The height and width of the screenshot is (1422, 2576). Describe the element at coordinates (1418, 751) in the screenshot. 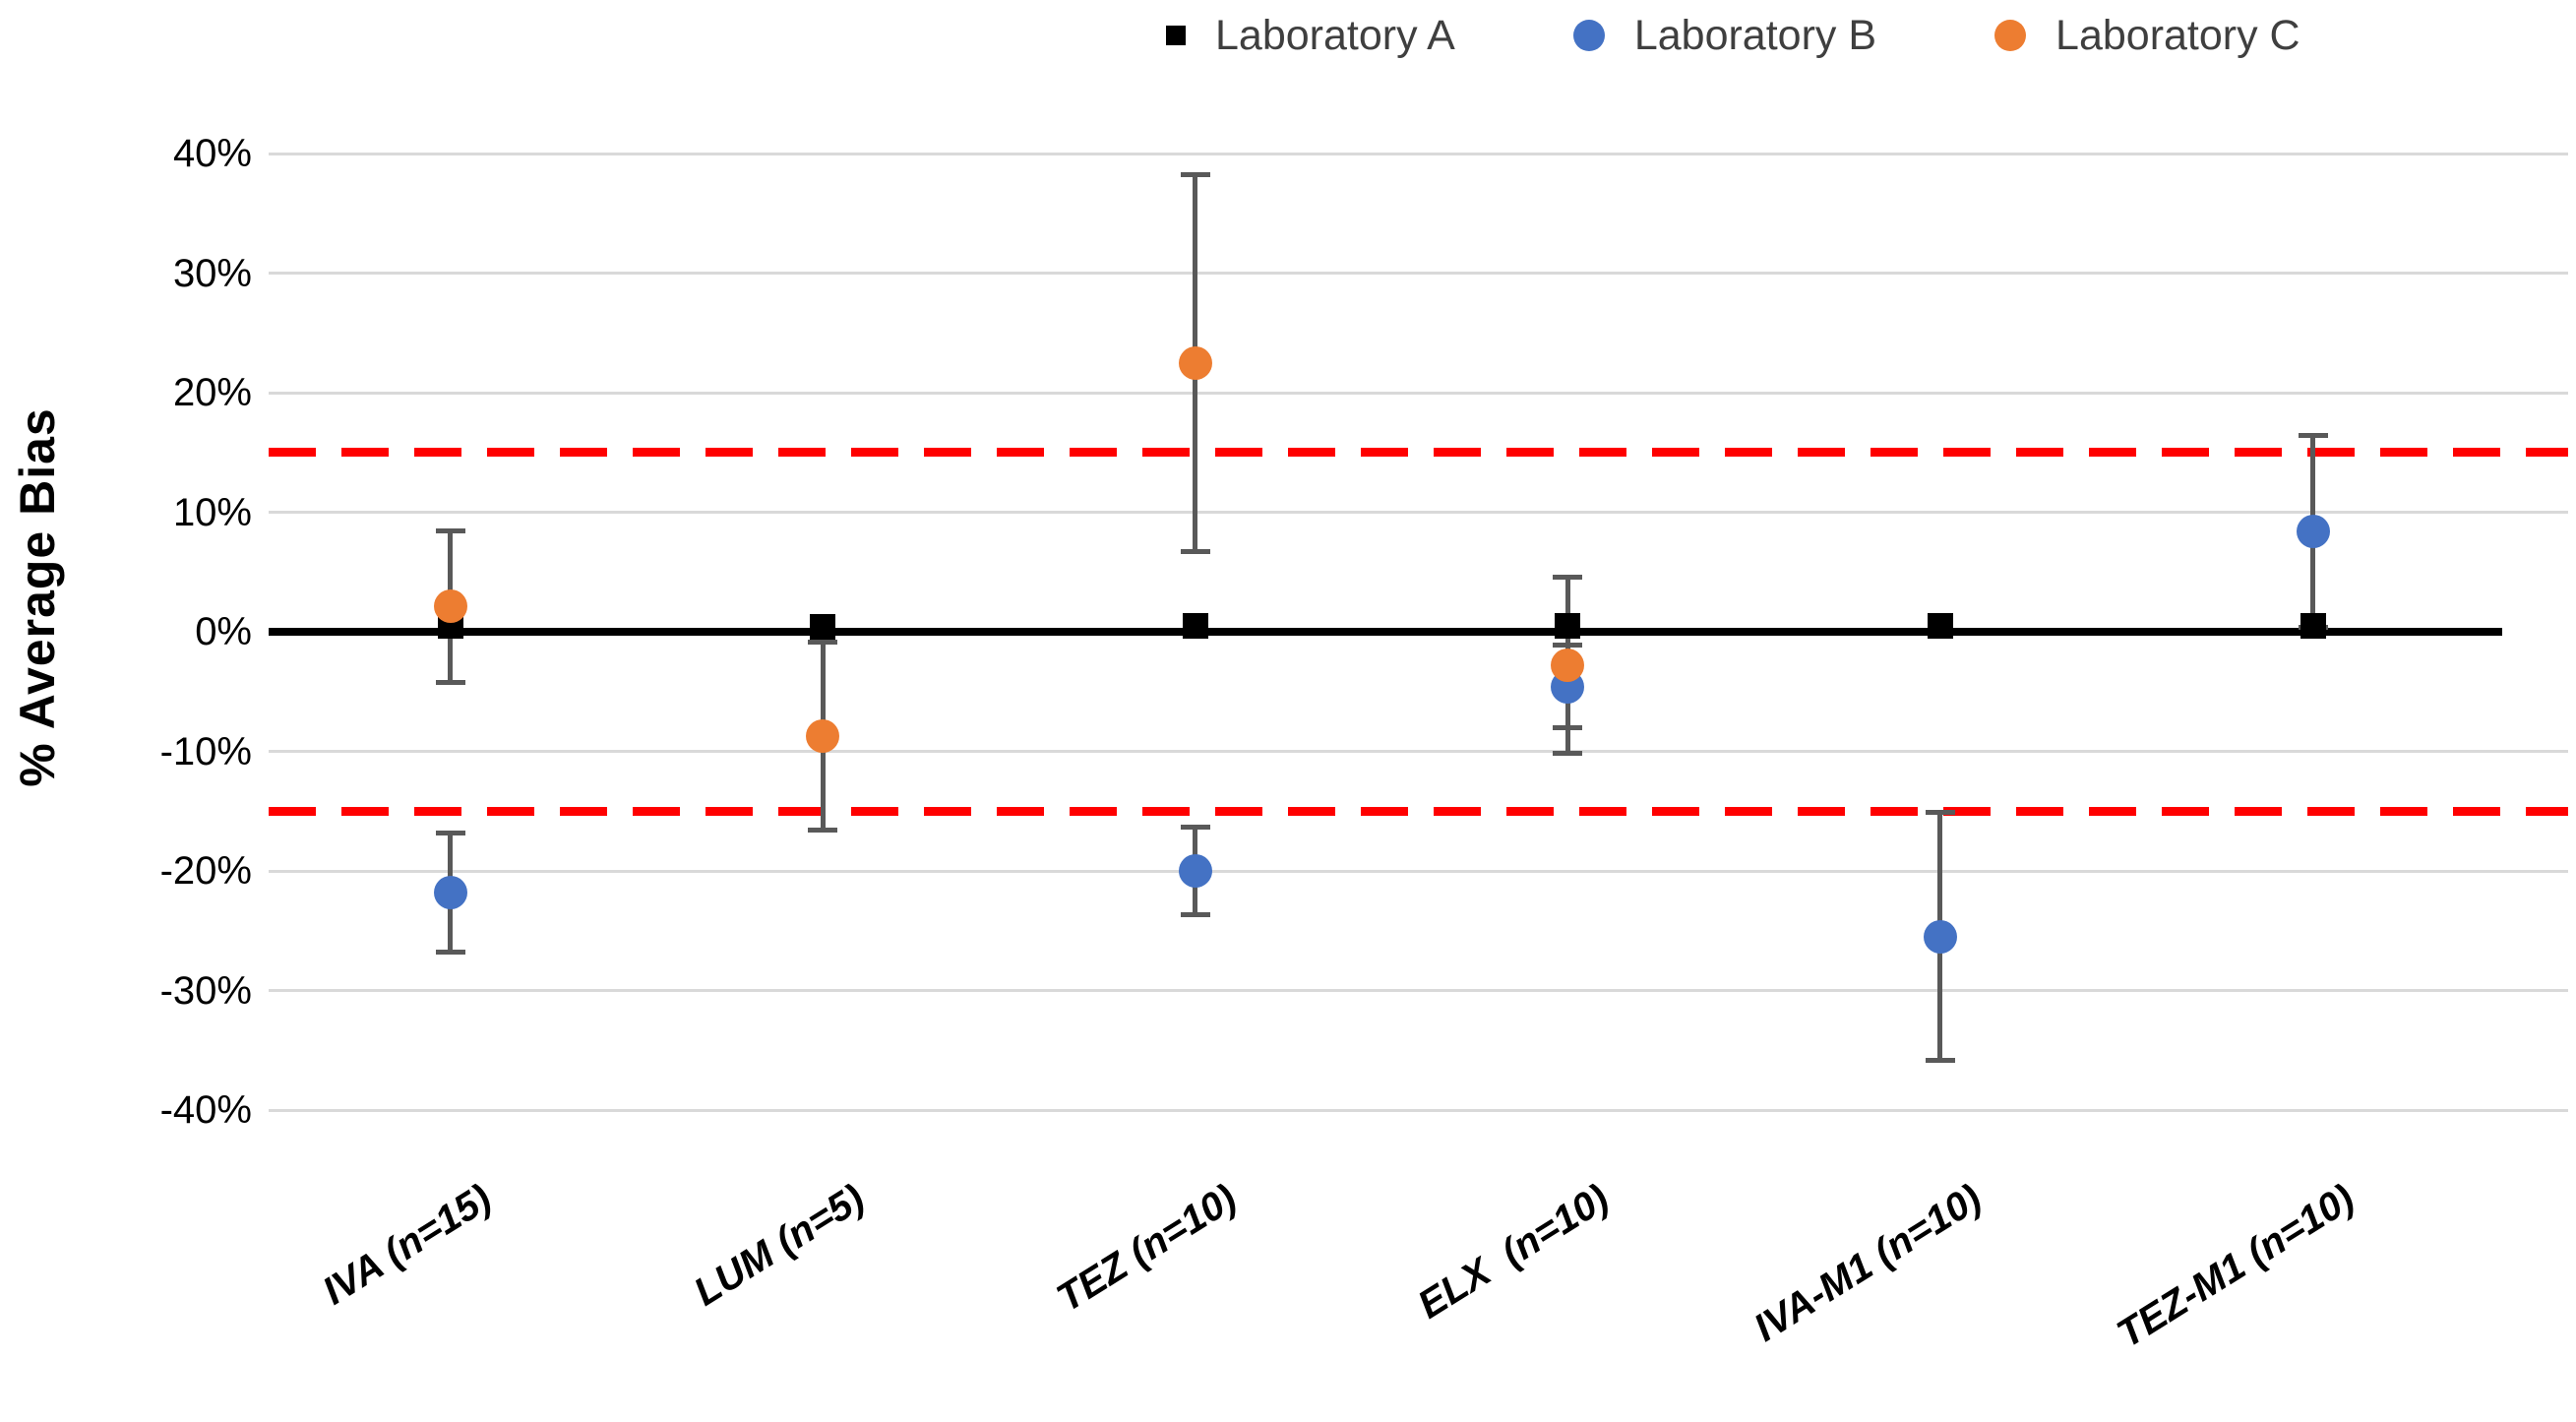

I see `gridline--10` at that location.